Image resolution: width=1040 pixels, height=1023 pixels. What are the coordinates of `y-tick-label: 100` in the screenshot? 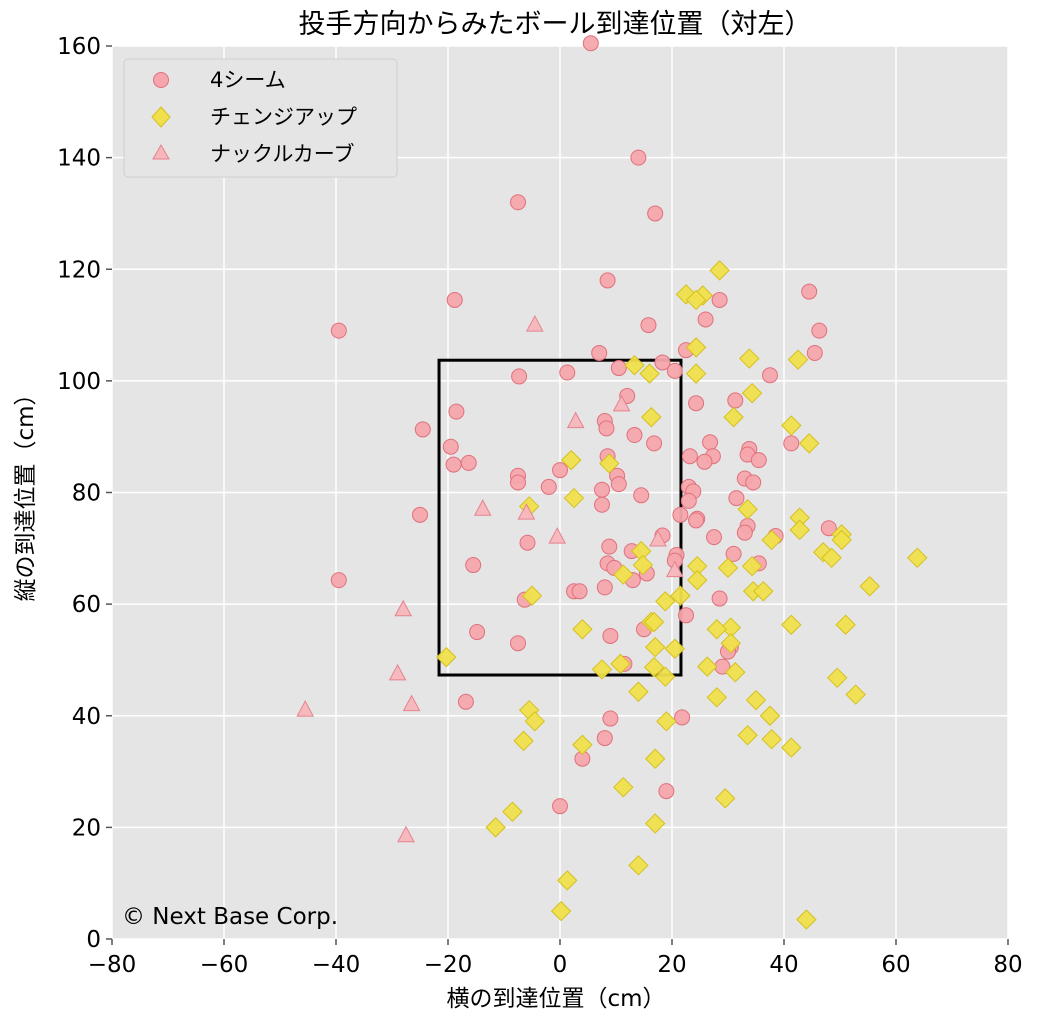 It's located at (79, 382).